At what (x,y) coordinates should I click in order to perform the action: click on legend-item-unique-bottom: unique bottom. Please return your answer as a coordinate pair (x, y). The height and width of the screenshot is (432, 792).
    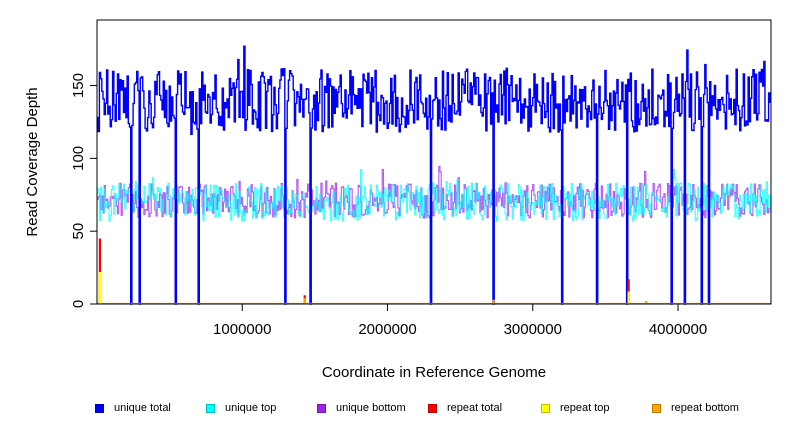
    Looking at the image, I should click on (361, 408).